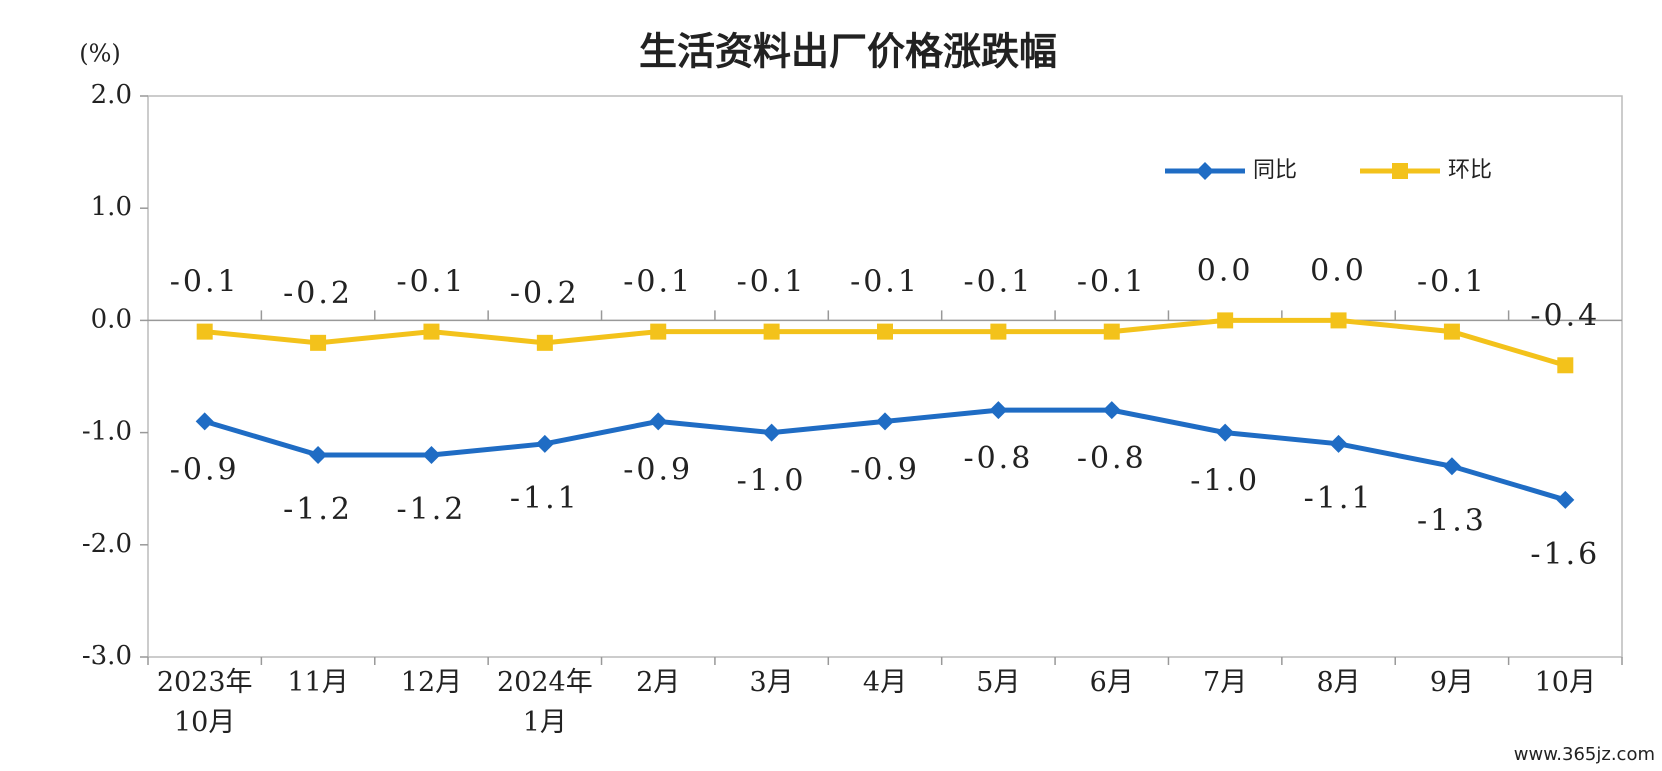 The width and height of the screenshot is (1662, 771). I want to click on data-label: -1.6, so click(1565, 554).